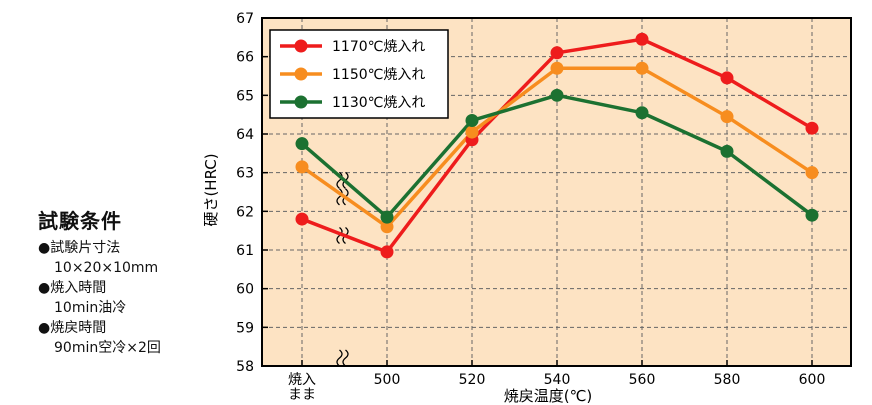  I want to click on conditions-title: 試験条件, so click(80, 221).